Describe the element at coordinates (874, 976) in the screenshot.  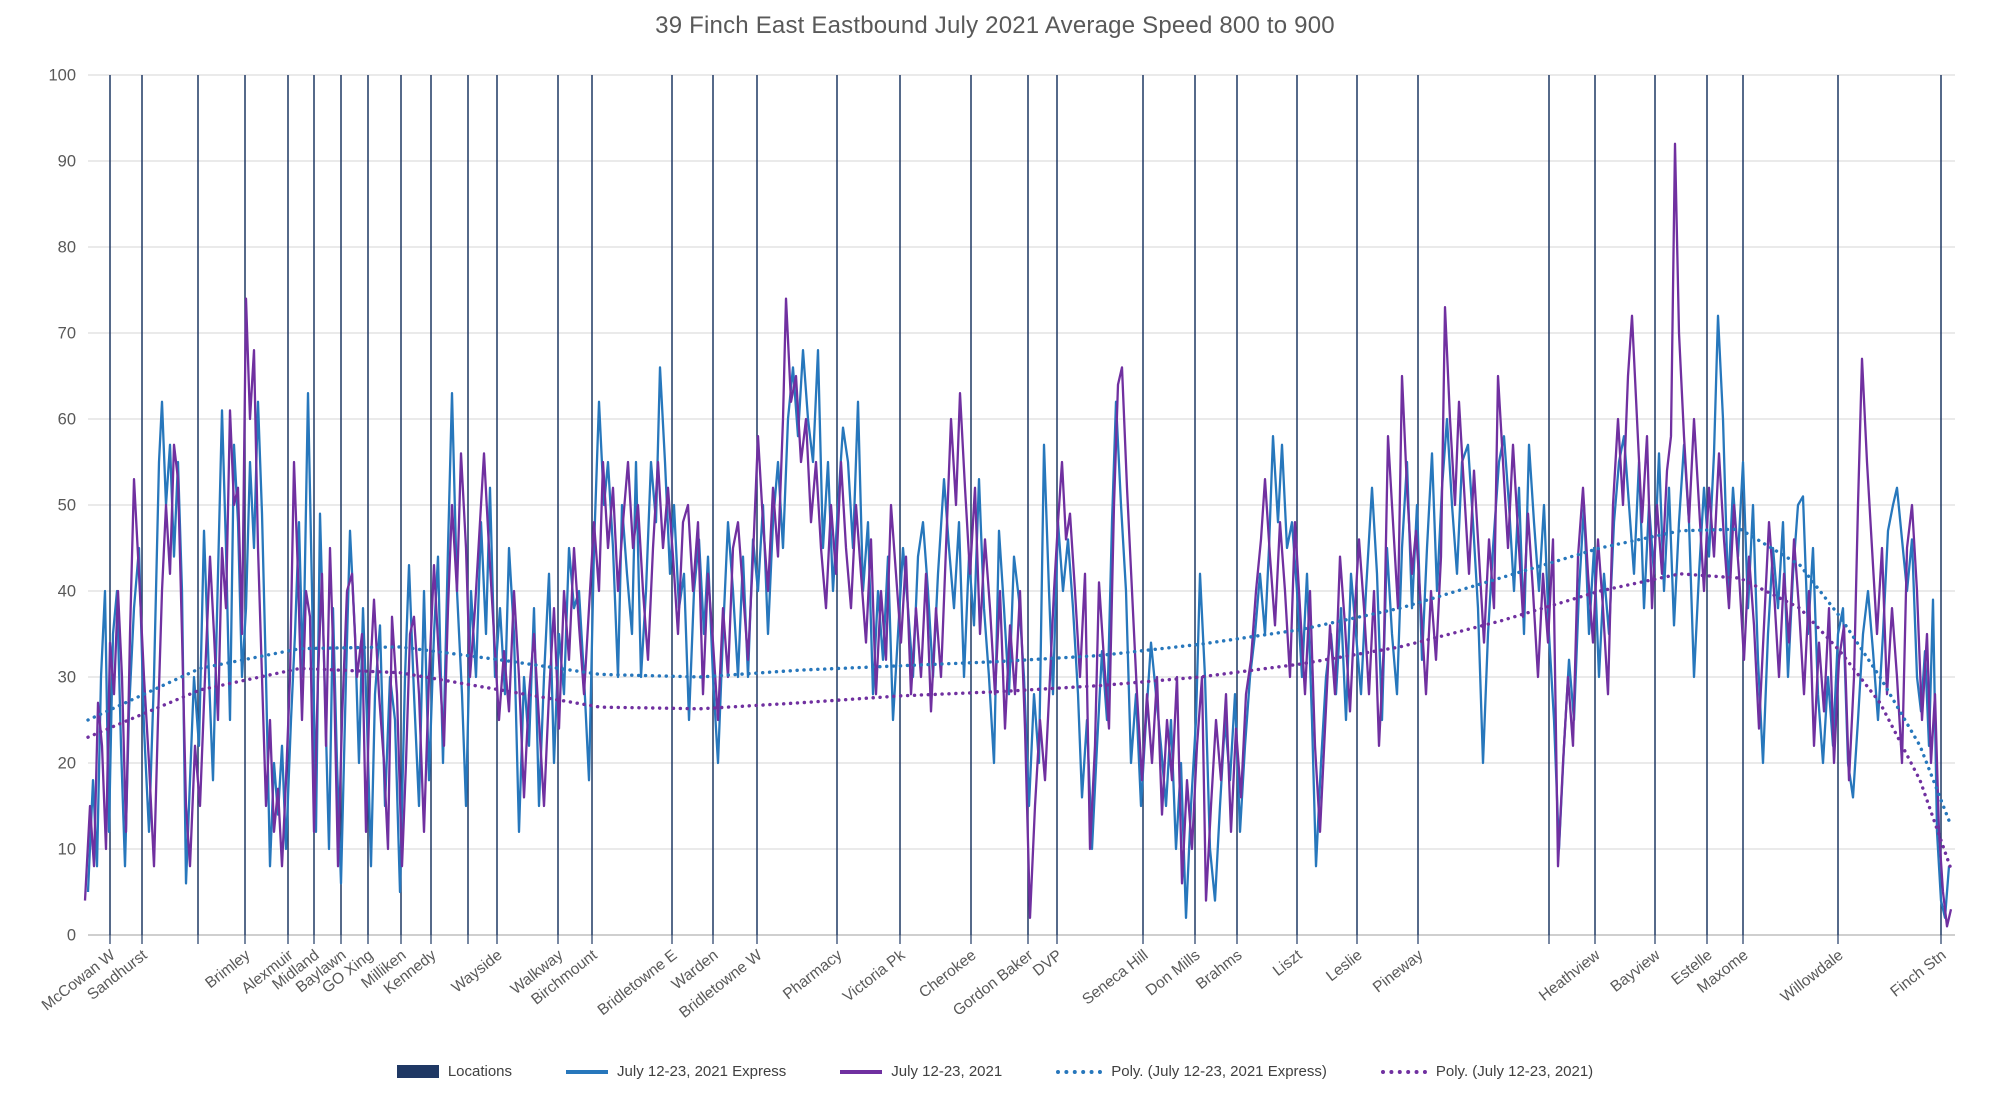
I see `x-axis-location-label: Victoria Pk` at that location.